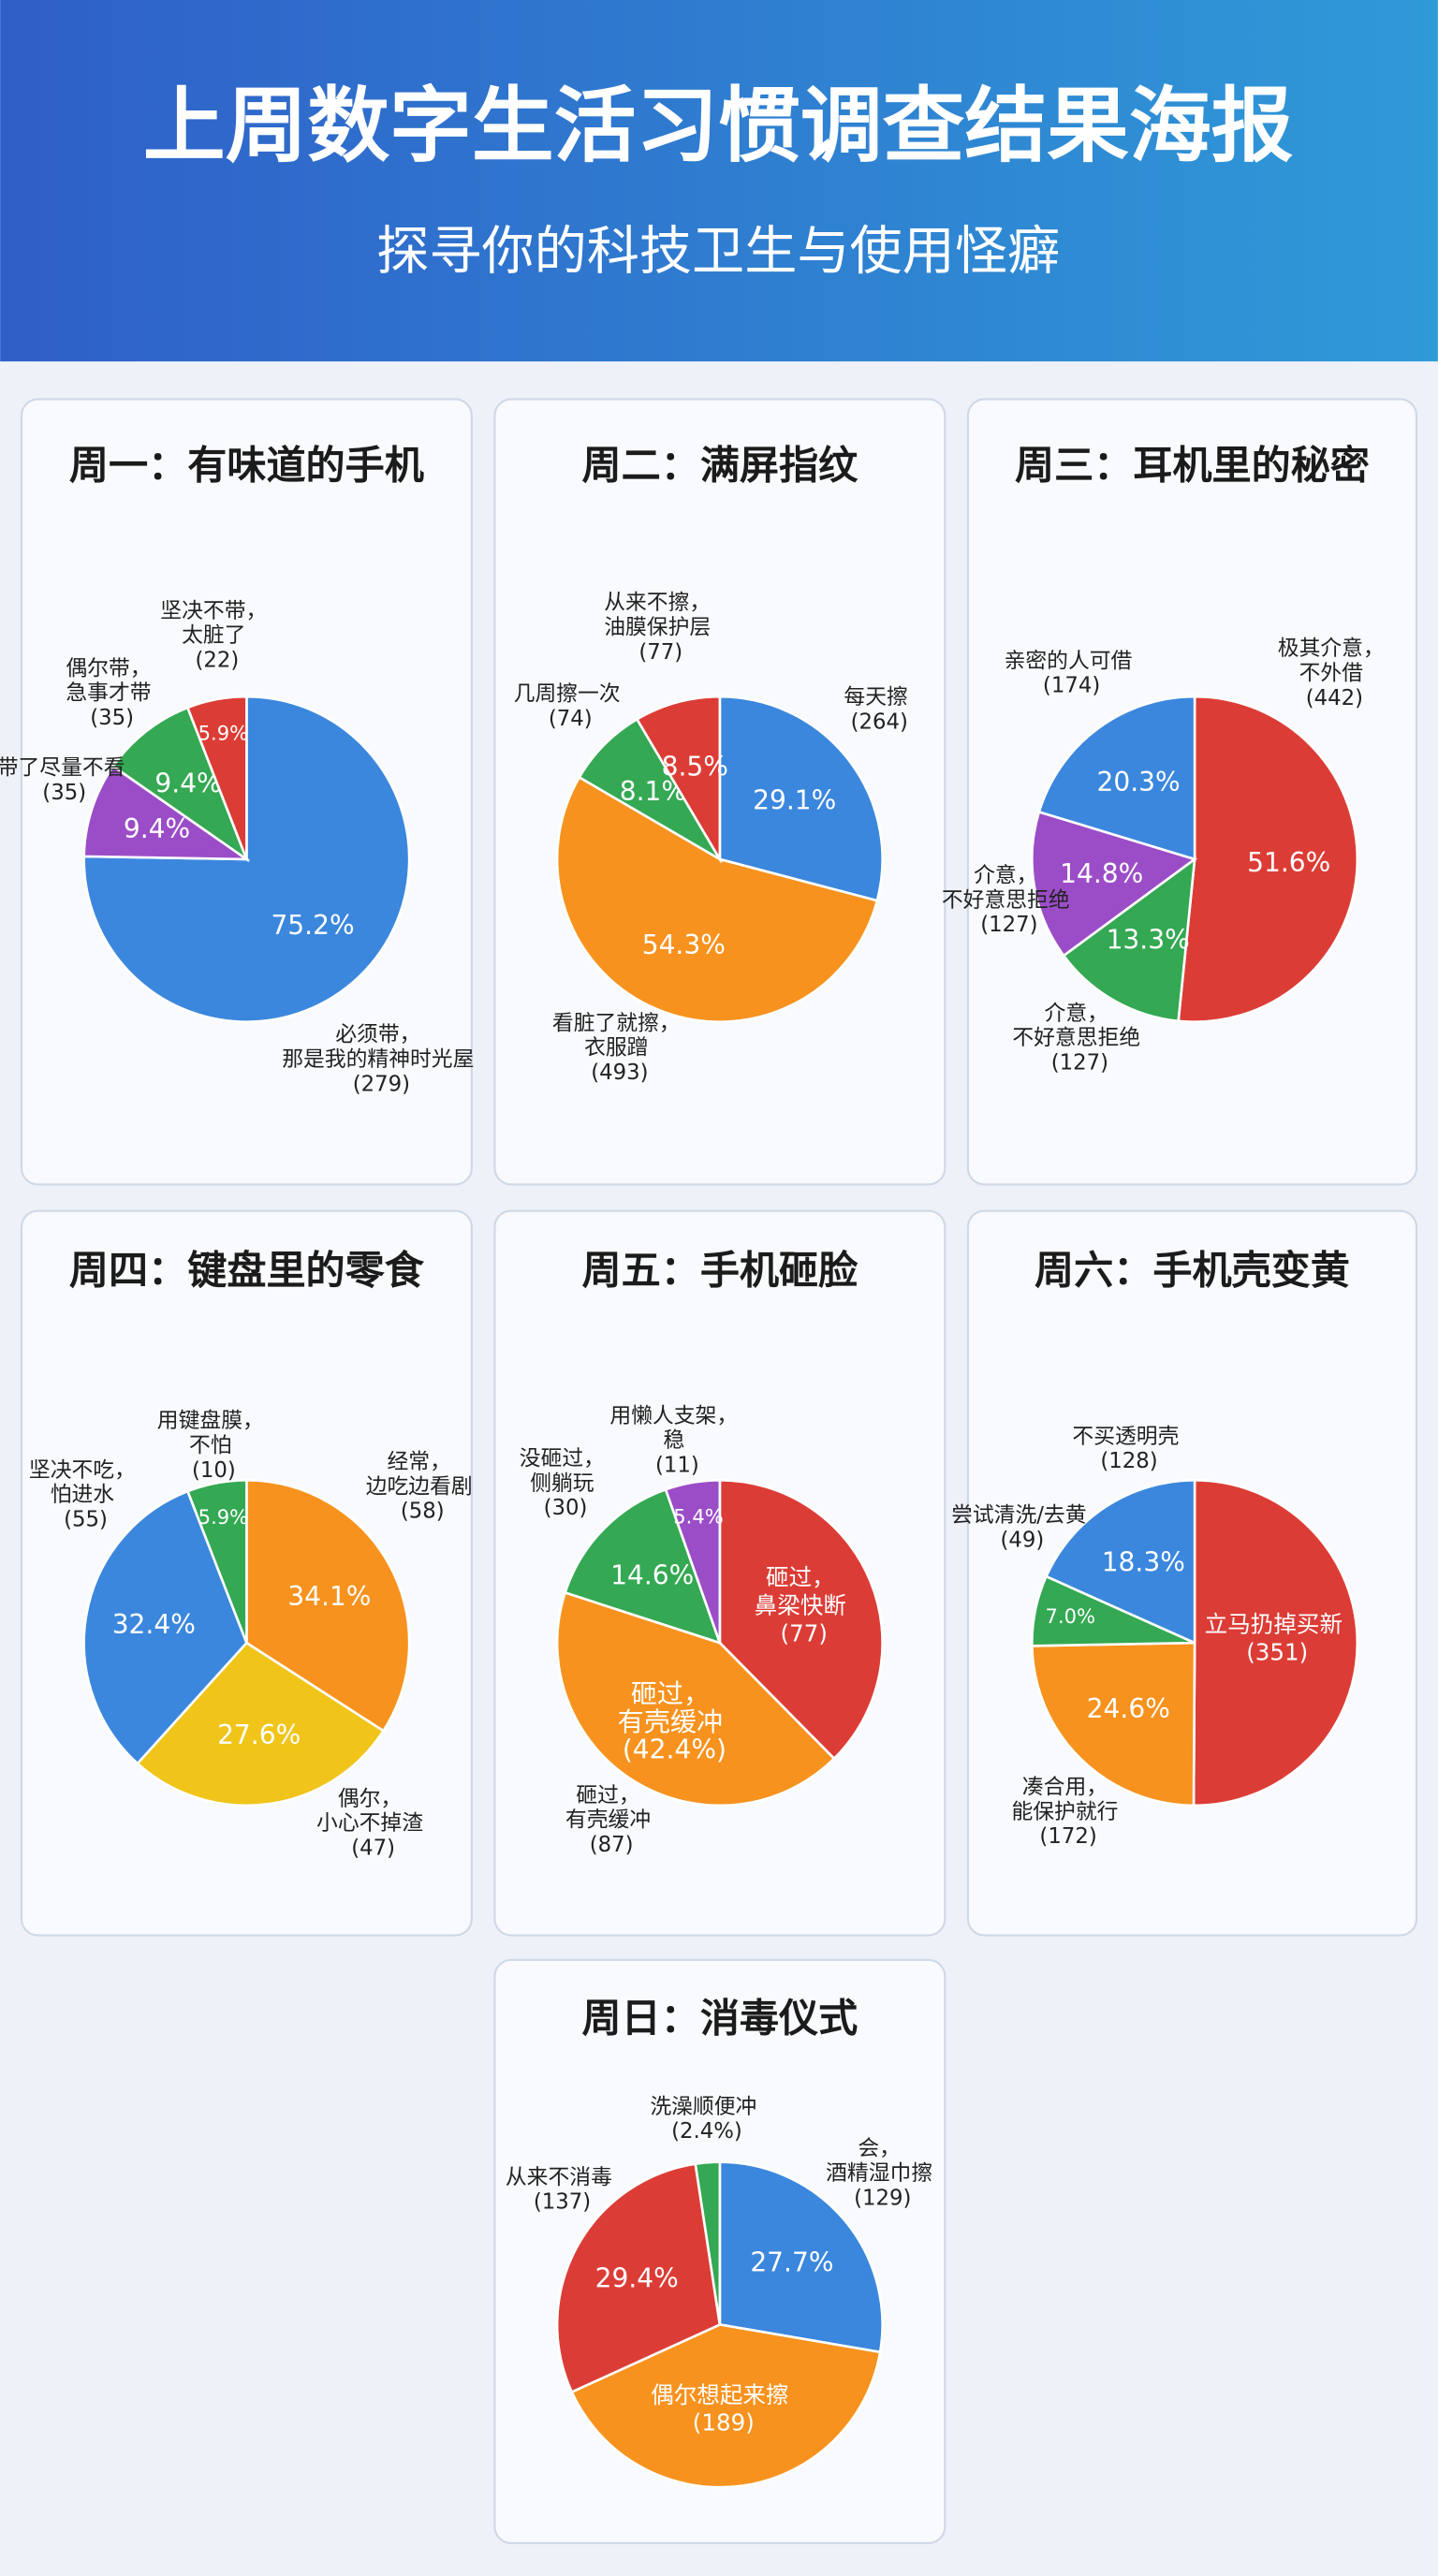 This screenshot has height=2576, width=1438. What do you see at coordinates (670, 1722) in the screenshot?
I see `value-label: 砸过，有壳缓冲 (42.4%)` at bounding box center [670, 1722].